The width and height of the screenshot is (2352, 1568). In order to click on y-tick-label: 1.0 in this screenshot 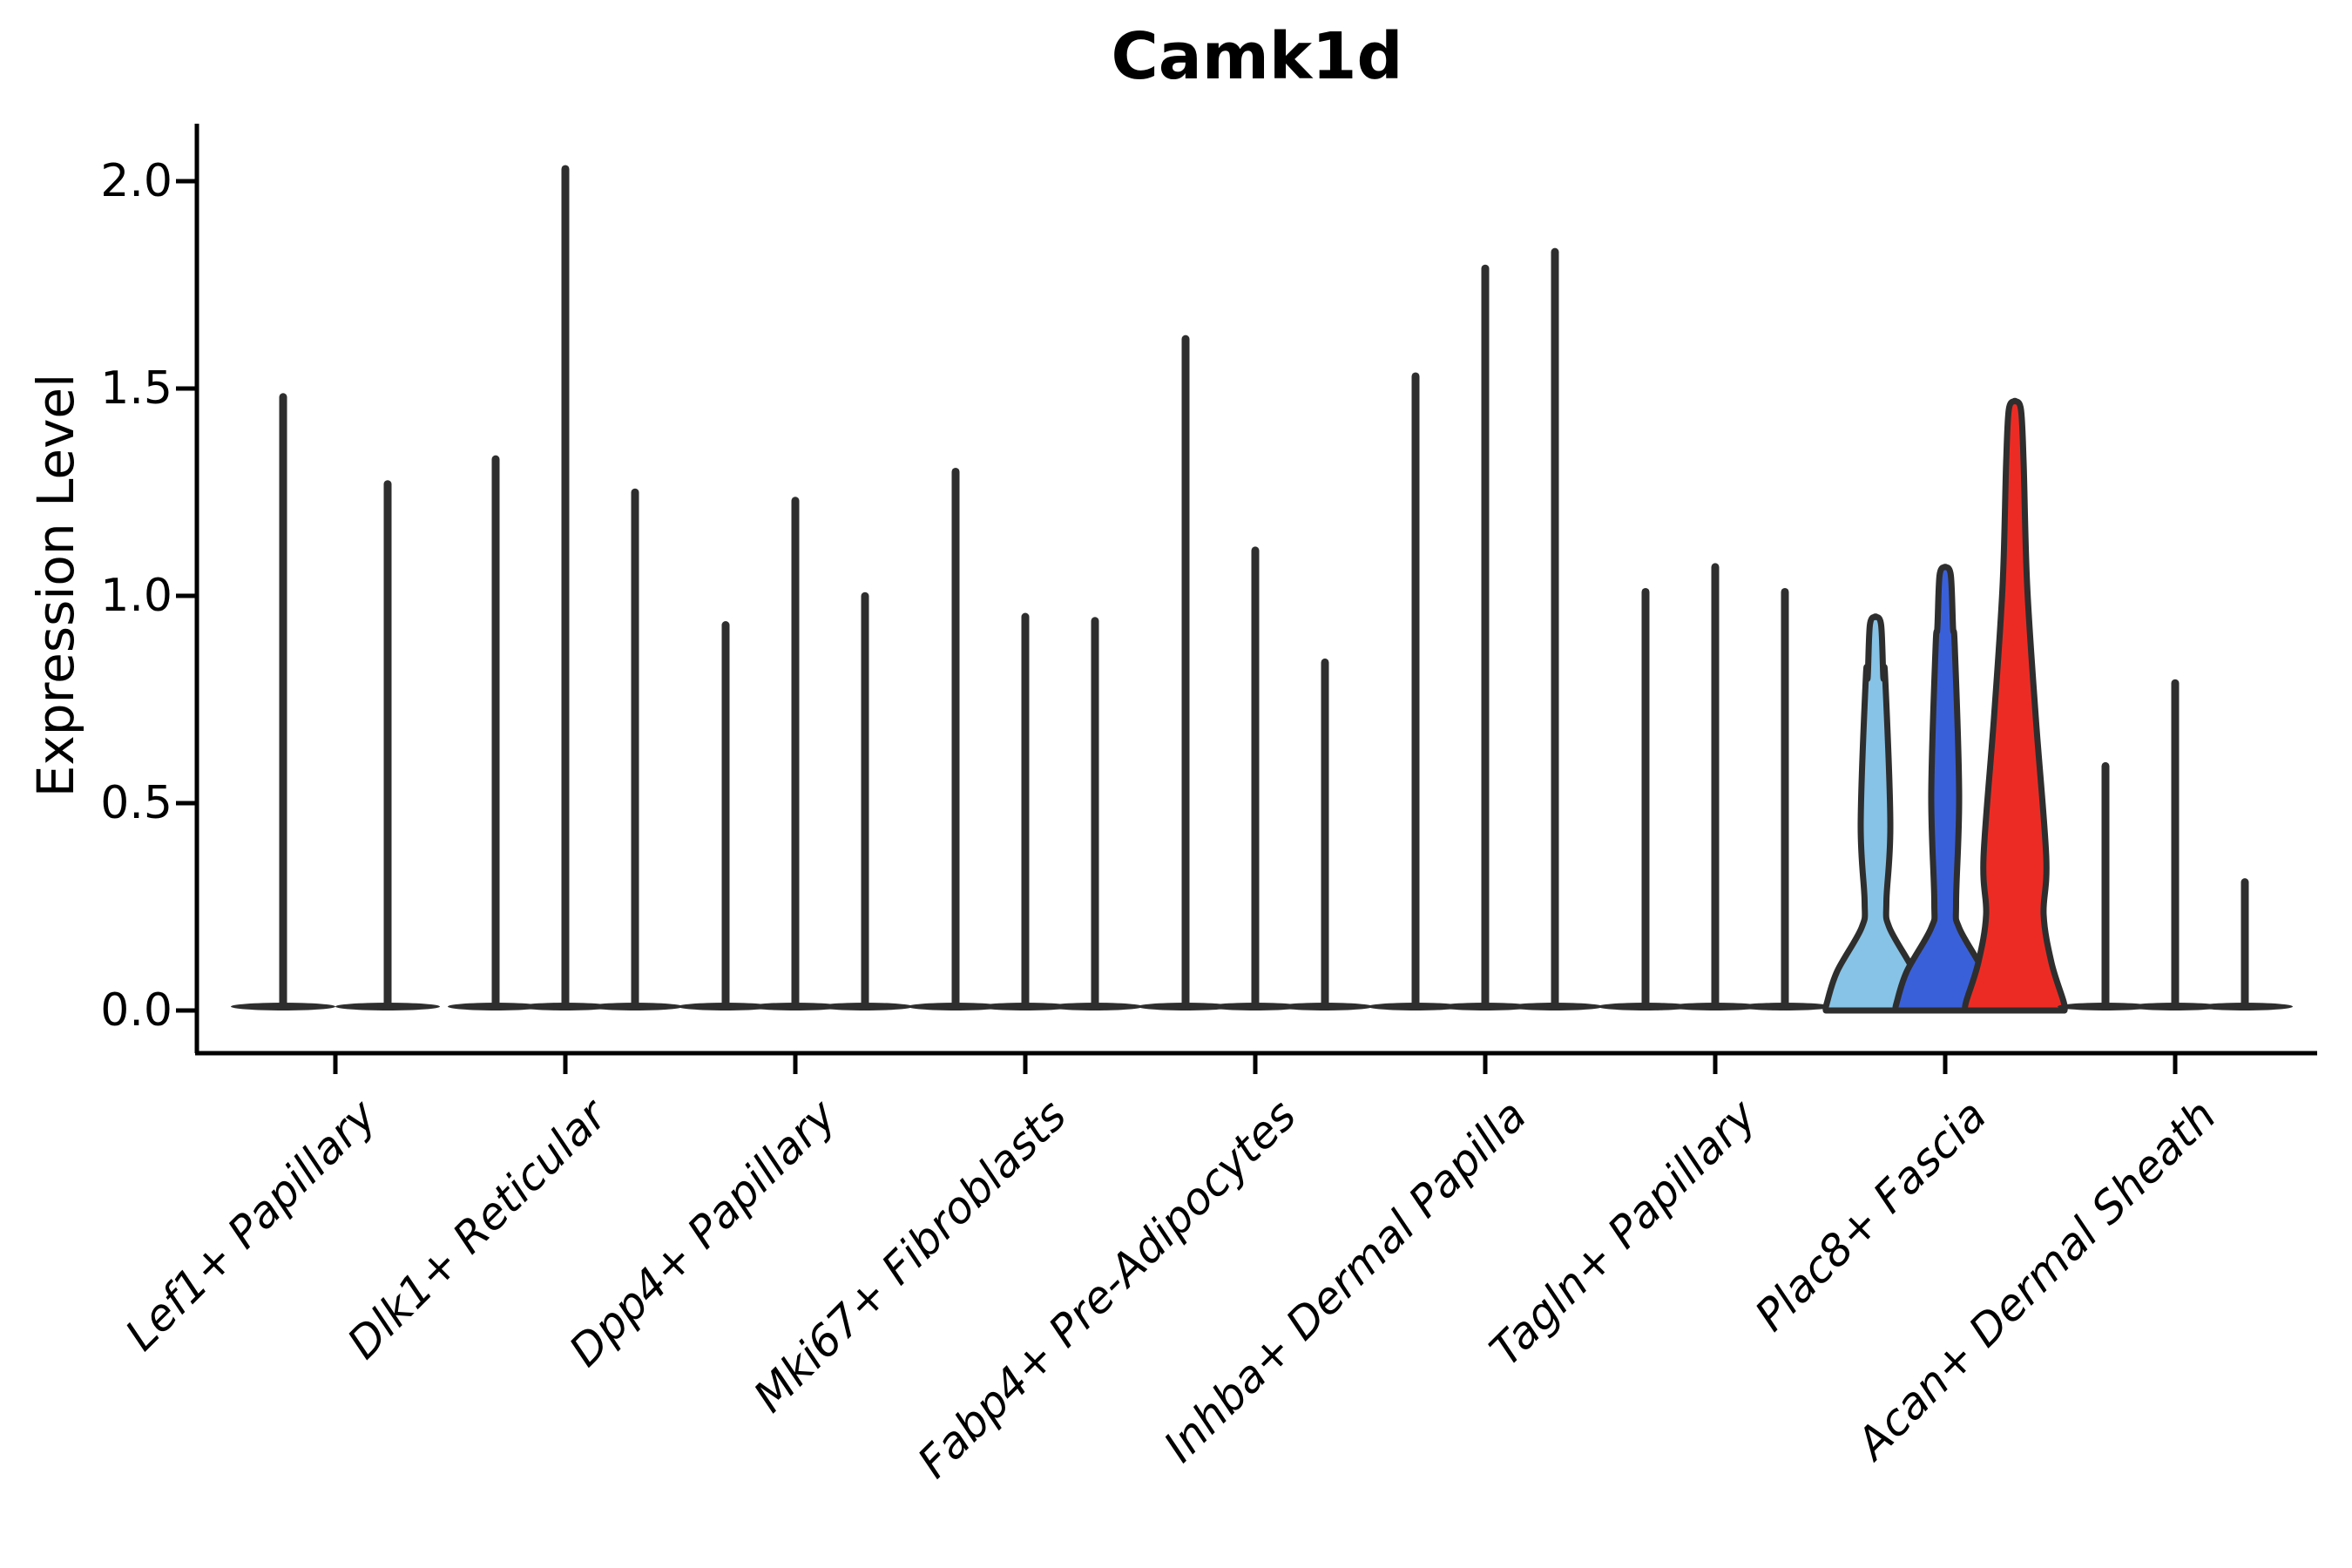, I will do `click(136, 596)`.